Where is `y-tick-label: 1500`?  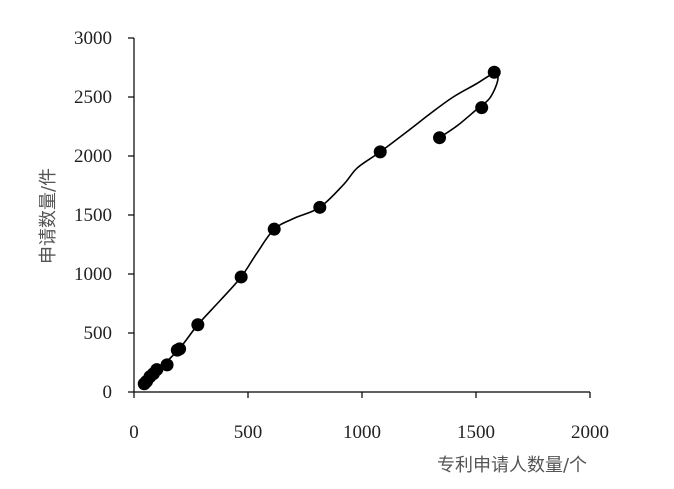 y-tick-label: 1500 is located at coordinates (93, 215).